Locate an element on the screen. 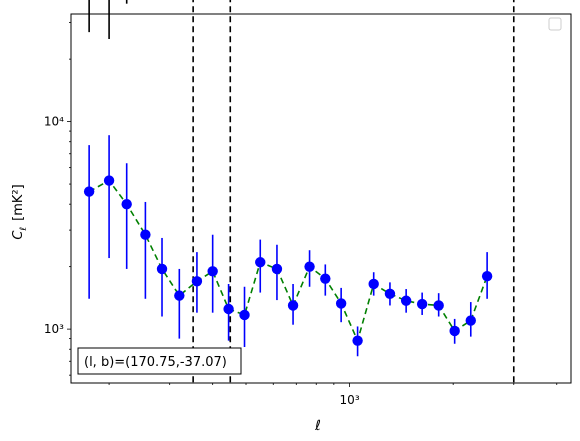 Image resolution: width=580 pixels, height=441 pixels. y-axis-label: Cℓ [mK²] is located at coordinates (20, 211).